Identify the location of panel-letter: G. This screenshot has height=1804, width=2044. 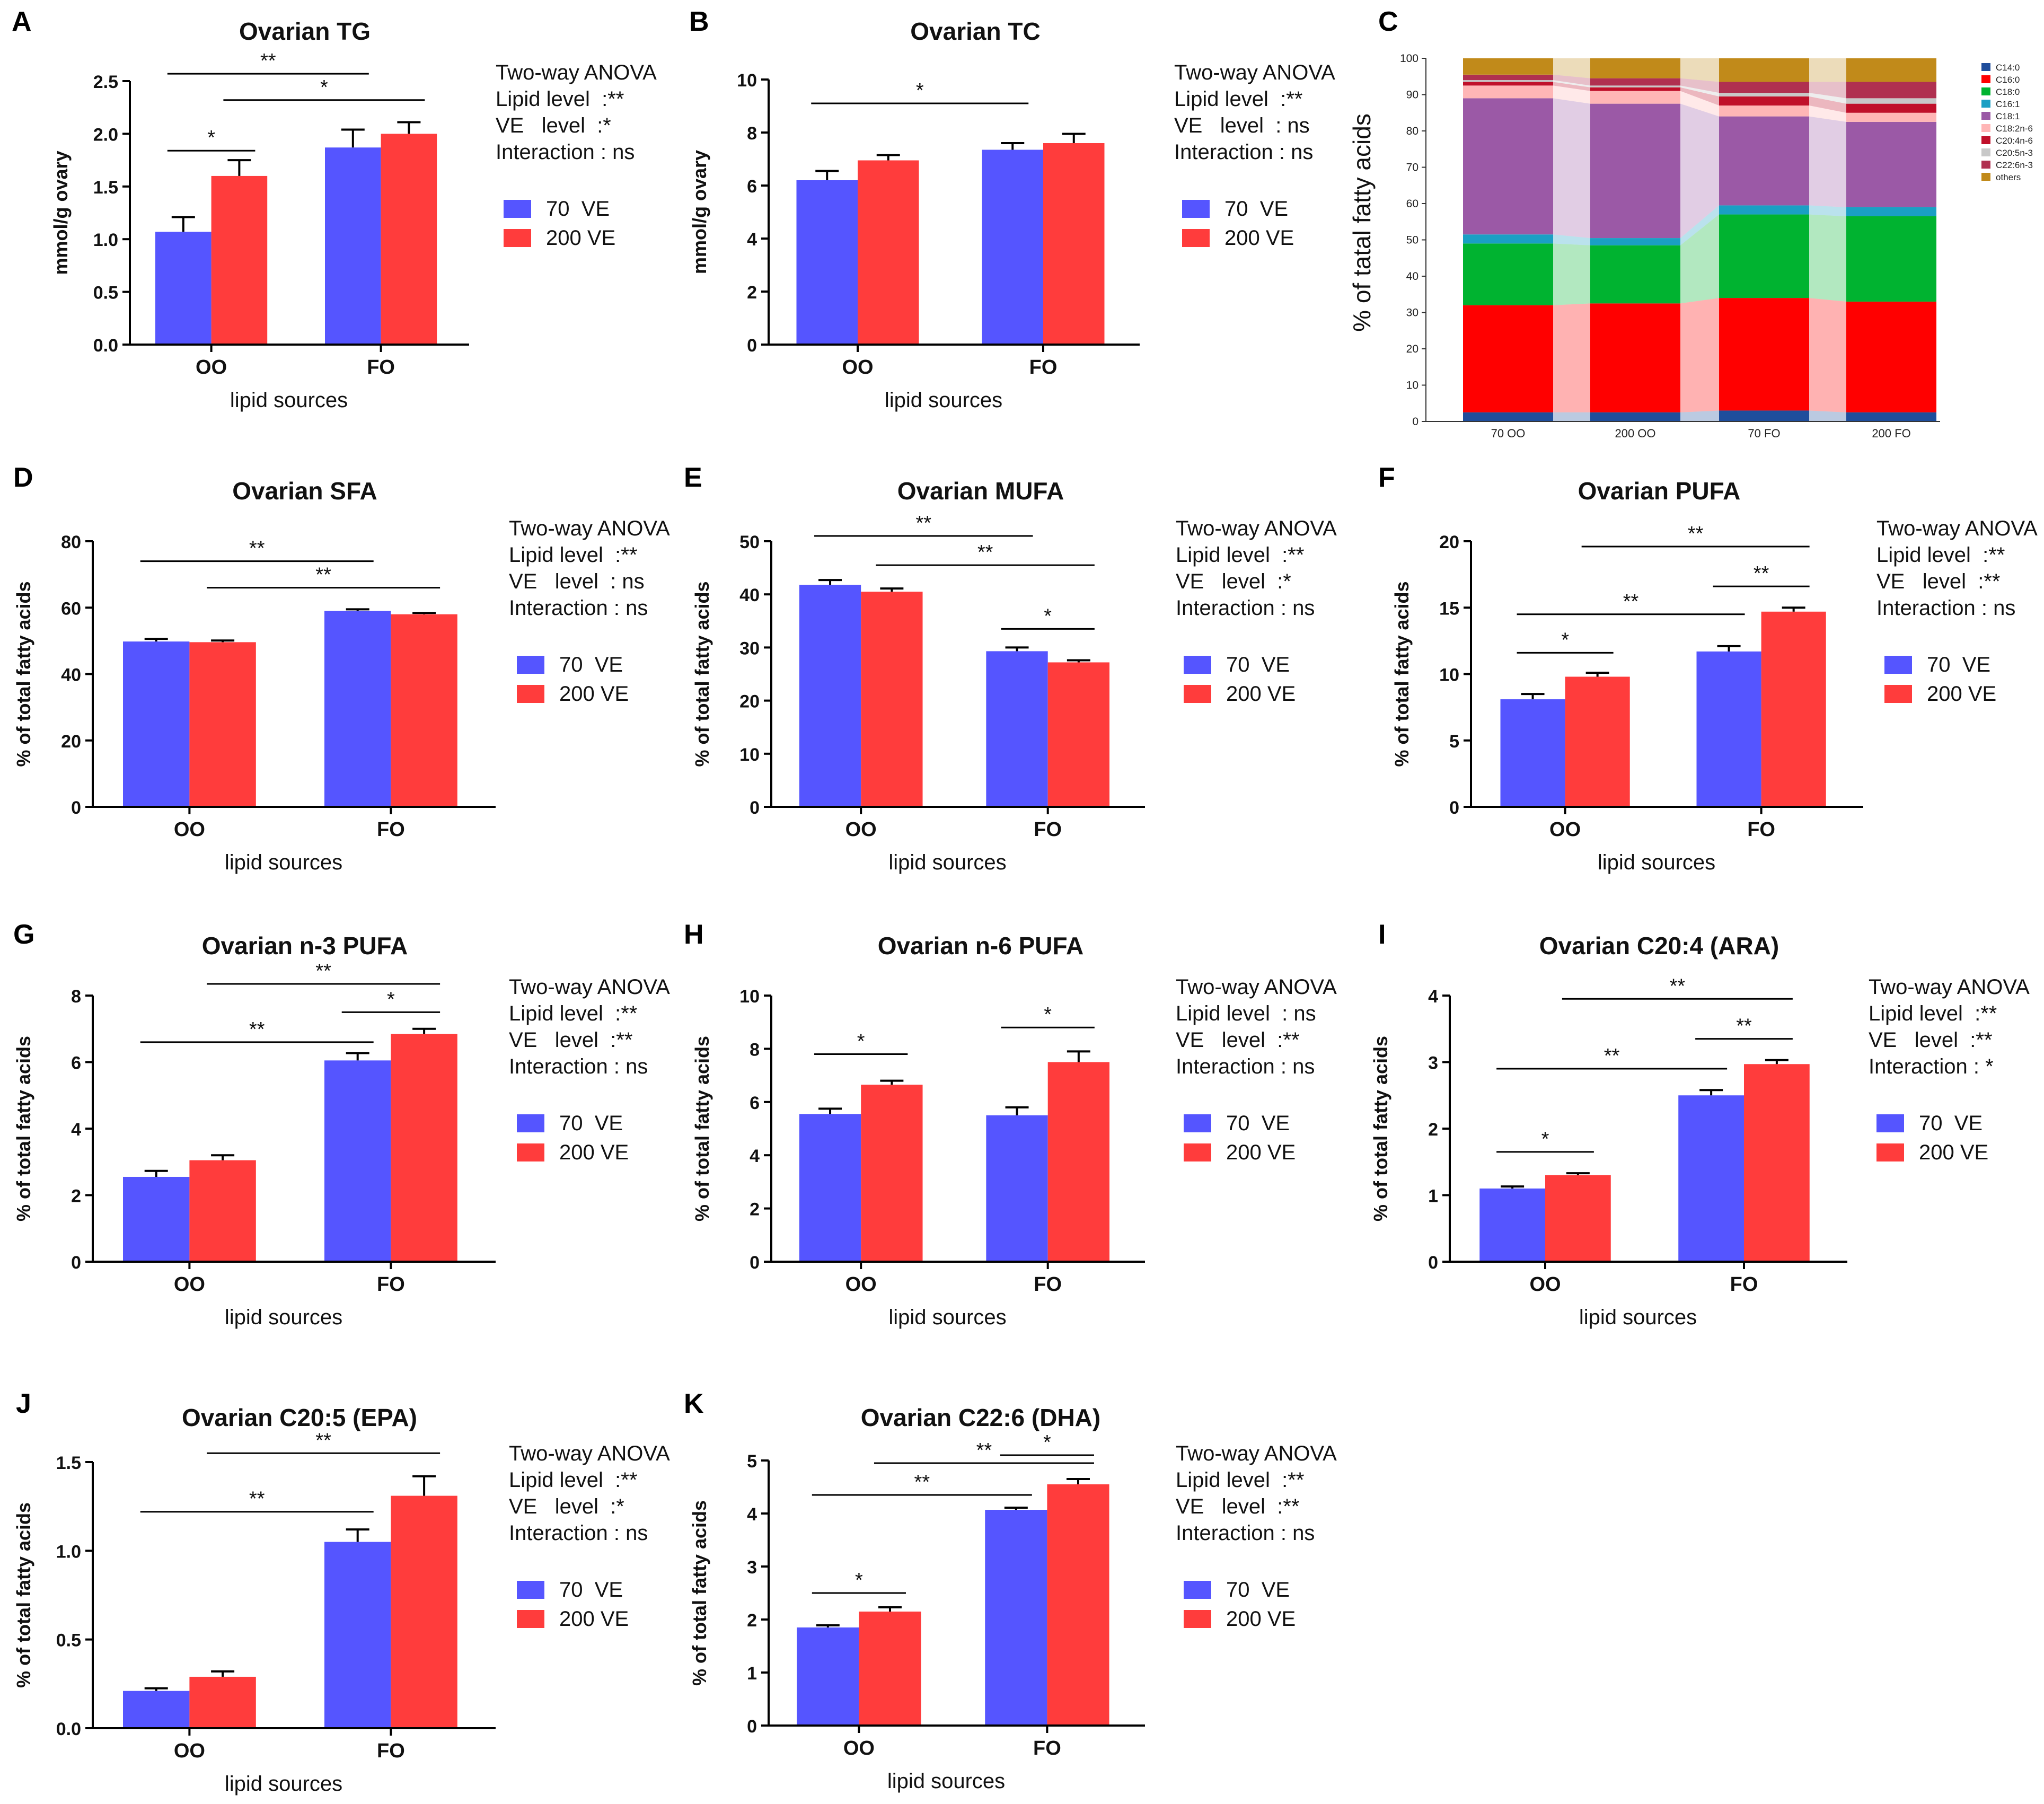
(23, 935).